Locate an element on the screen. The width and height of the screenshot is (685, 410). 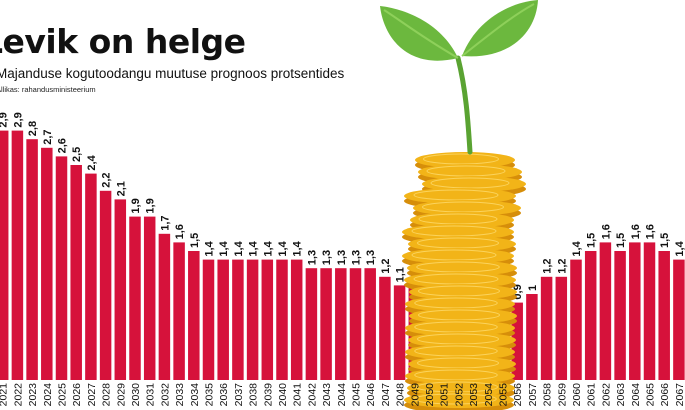
year-label: 2065 is located at coordinates (651, 395).